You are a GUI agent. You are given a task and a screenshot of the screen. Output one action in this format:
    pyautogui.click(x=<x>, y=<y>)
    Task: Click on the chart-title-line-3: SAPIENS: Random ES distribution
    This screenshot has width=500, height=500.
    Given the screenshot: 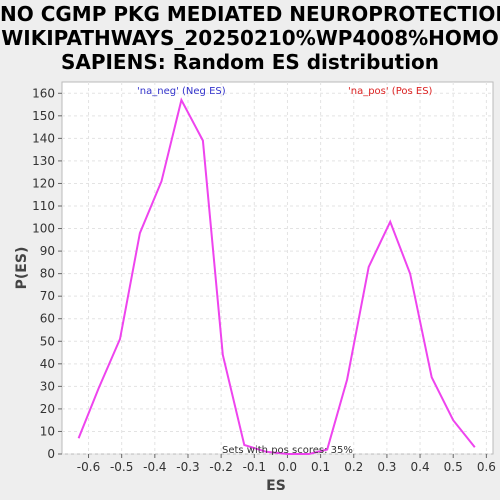 What is the action you would take?
    pyautogui.click(x=250, y=62)
    